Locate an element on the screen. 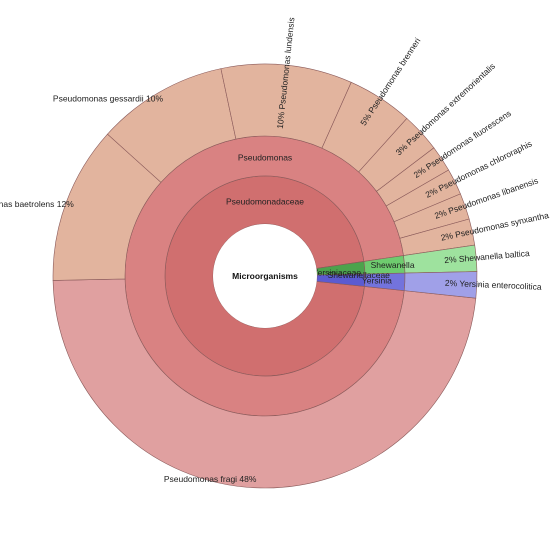 The height and width of the screenshot is (547, 550). family-ring is located at coordinates (265, 276).